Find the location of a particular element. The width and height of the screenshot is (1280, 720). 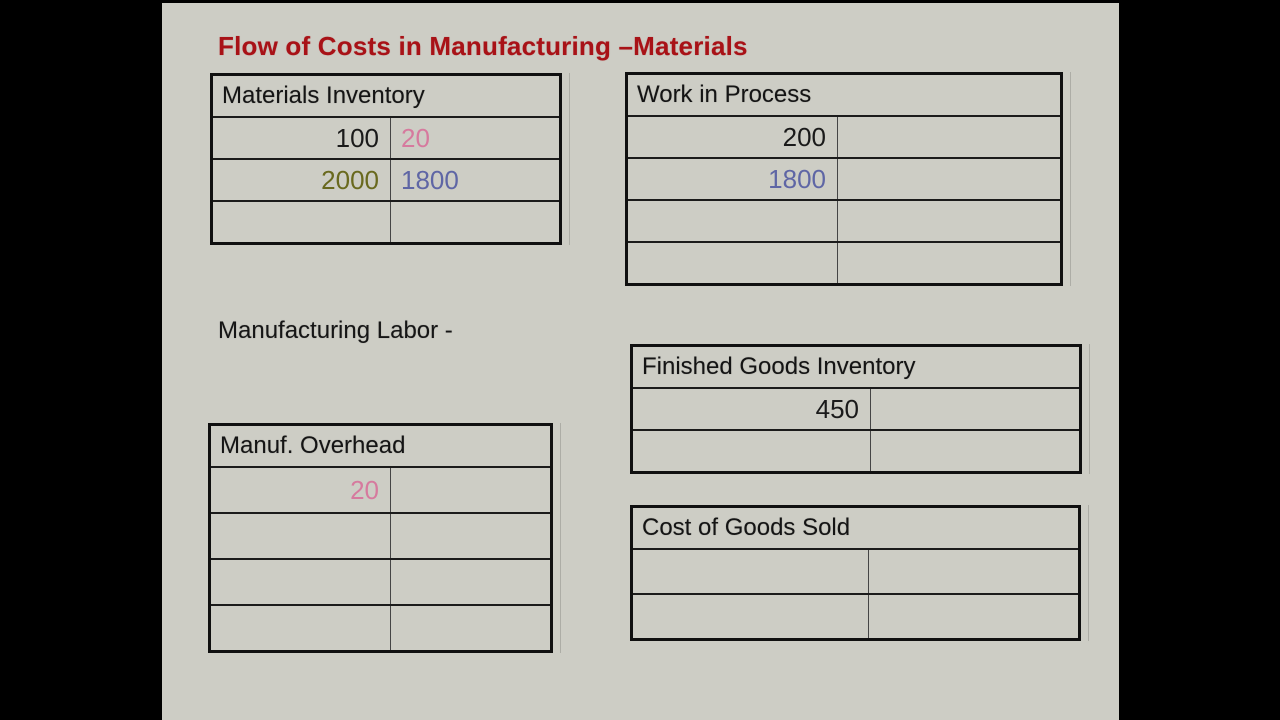

account-row: 100 20 is located at coordinates (386, 137).